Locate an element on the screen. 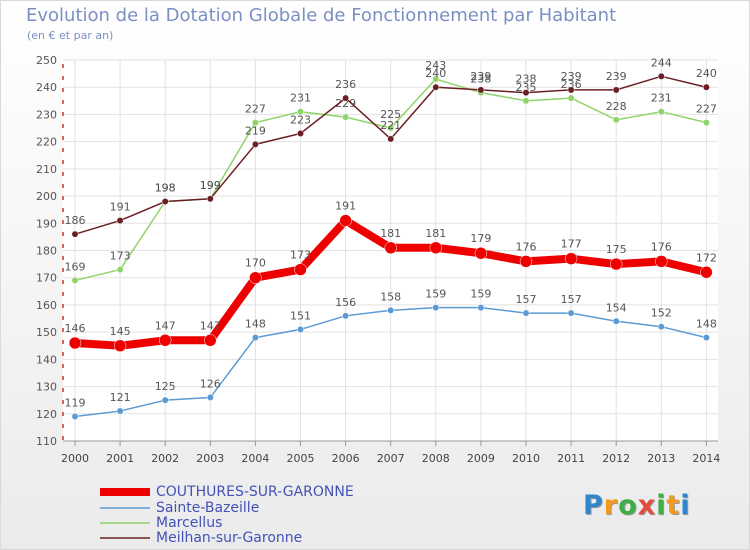 This screenshot has height=550, width=750. data-label-meilhan-sur-garonne: 223 is located at coordinates (300, 119).